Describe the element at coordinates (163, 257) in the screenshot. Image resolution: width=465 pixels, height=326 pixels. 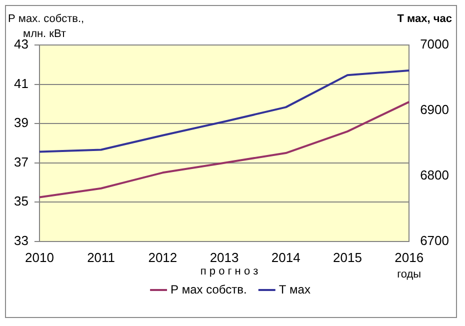
I see `x-tick-label: 2012` at that location.